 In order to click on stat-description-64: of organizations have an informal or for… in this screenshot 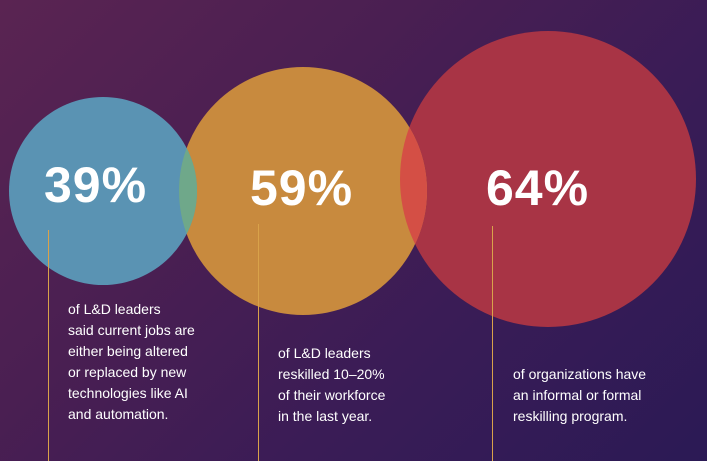, I will do `click(580, 395)`.